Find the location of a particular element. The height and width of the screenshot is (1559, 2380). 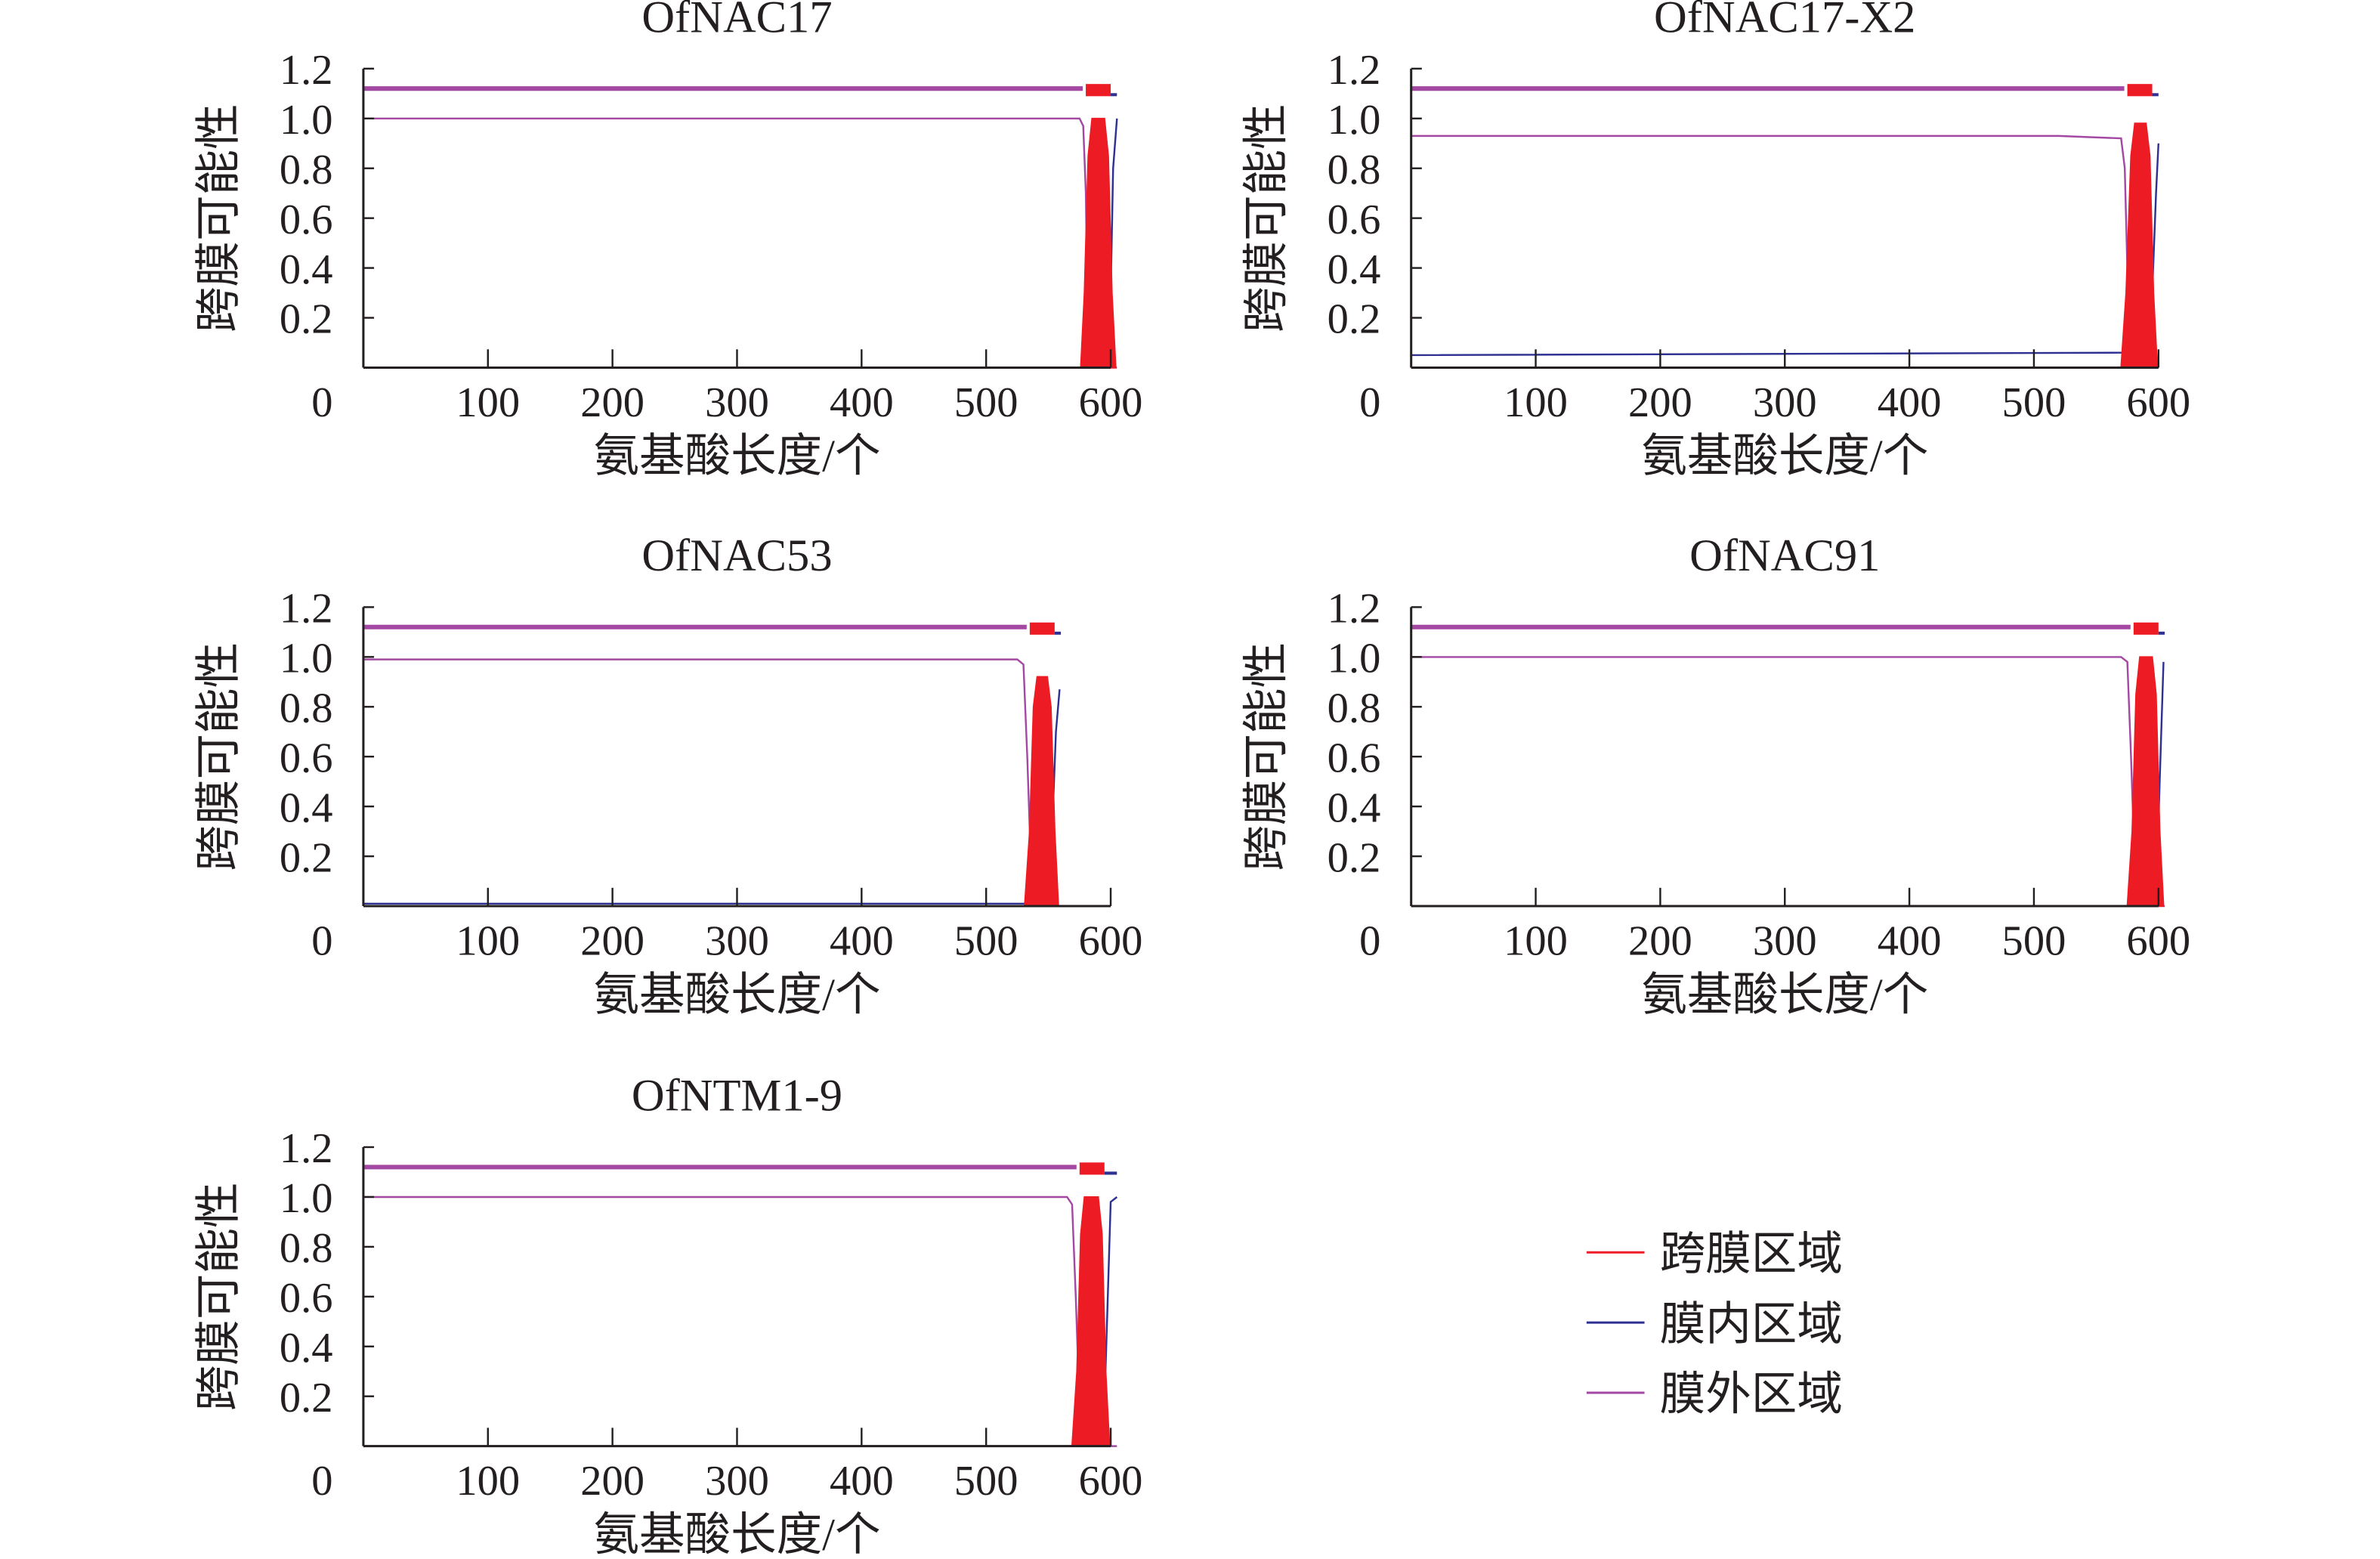

legend-label: 膜内区域 is located at coordinates (1751, 1324).